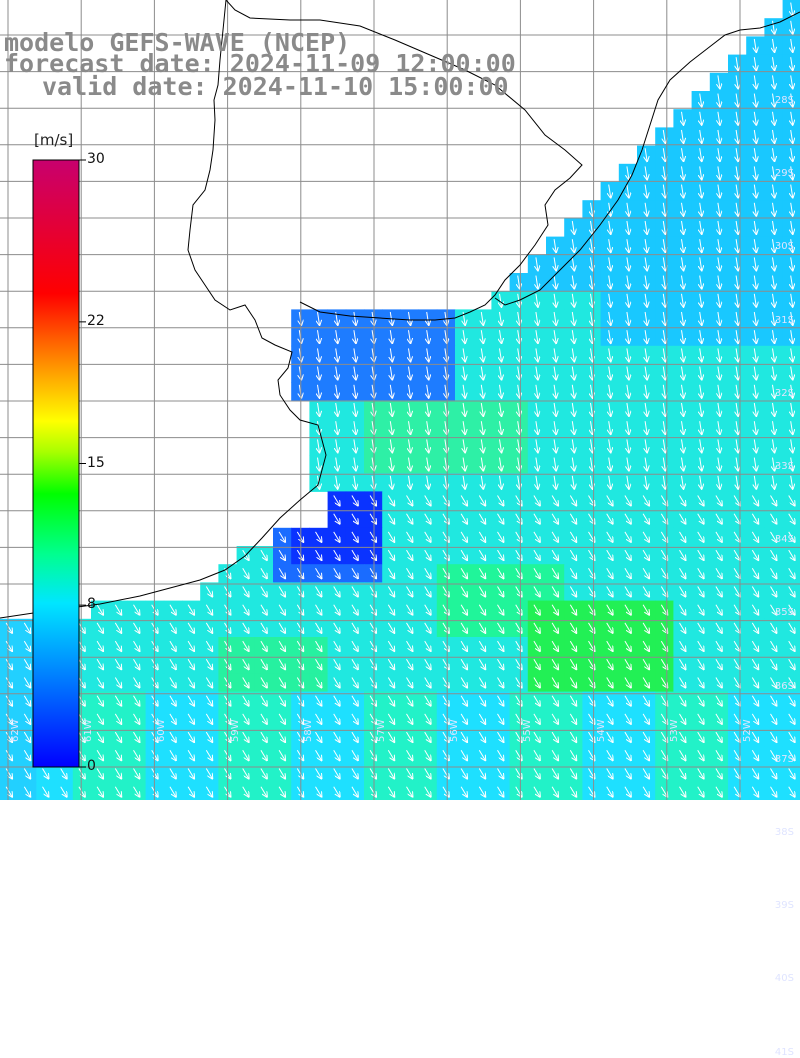 This screenshot has height=1058, width=800. I want to click on latitude-label: 38S, so click(784, 832).